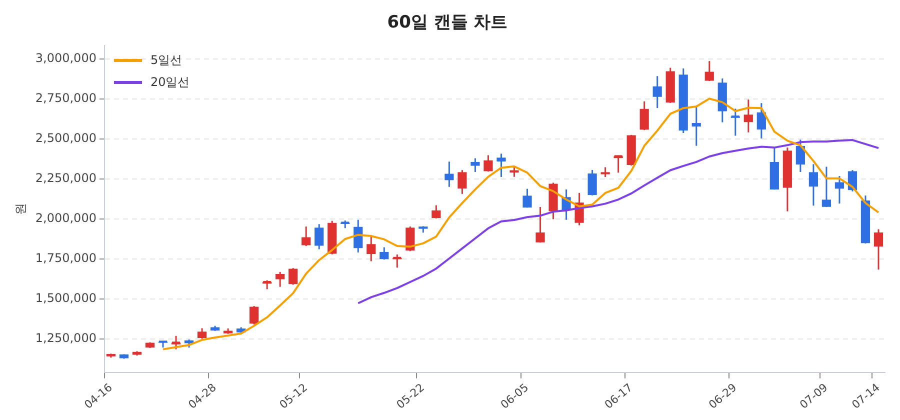 The height and width of the screenshot is (420, 900). What do you see at coordinates (20, 208) in the screenshot?
I see `y-axis-title: 원` at bounding box center [20, 208].